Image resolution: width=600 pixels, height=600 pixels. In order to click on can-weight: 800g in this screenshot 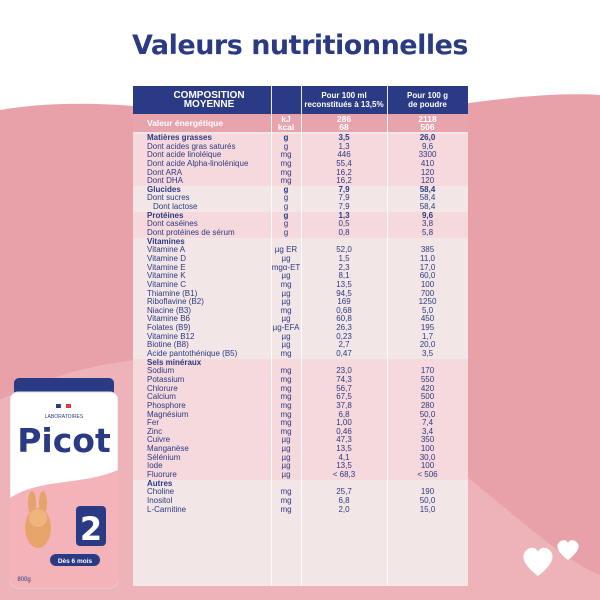, I will do `click(23, 580)`.